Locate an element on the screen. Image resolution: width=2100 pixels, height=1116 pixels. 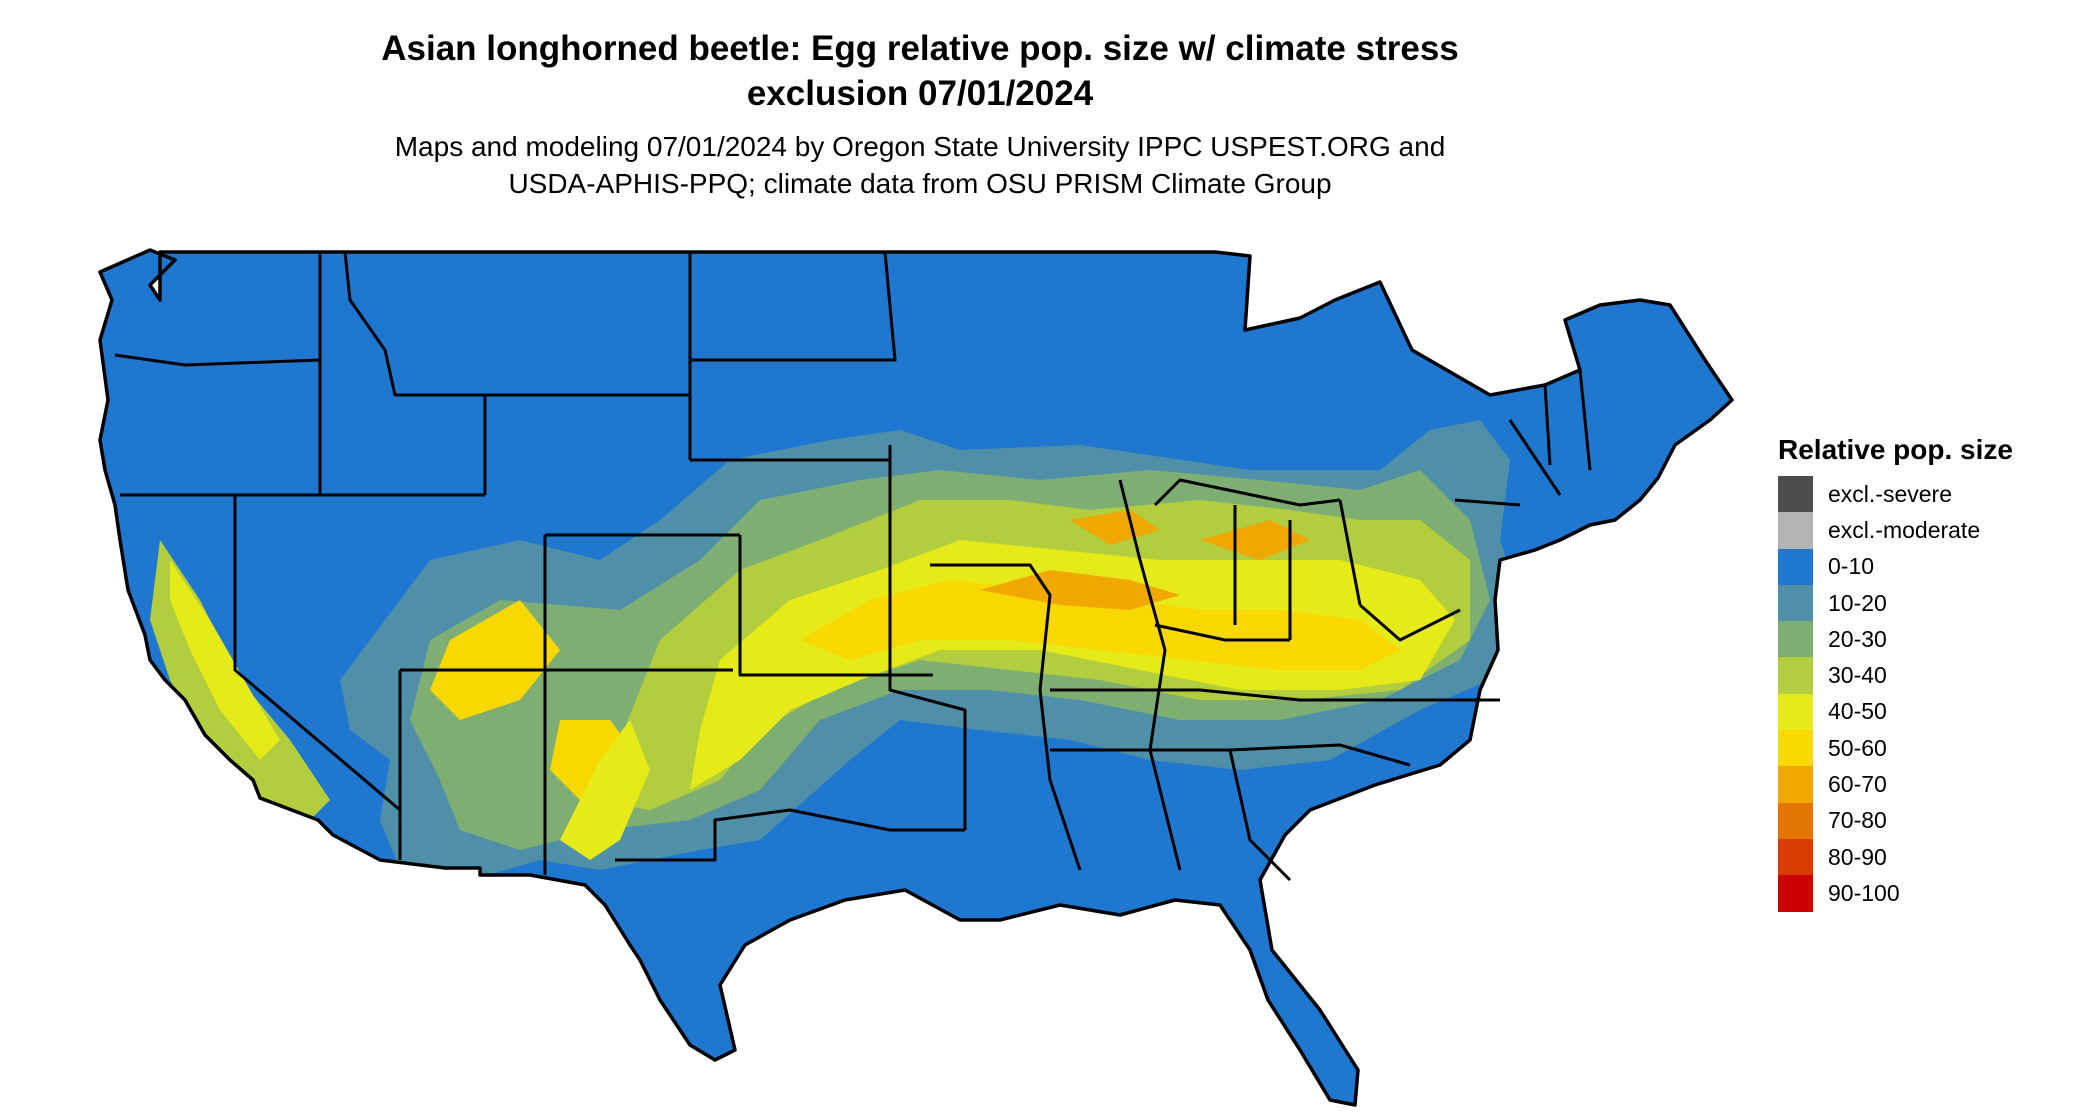
legend-label: excl.-severe is located at coordinates (1890, 493).